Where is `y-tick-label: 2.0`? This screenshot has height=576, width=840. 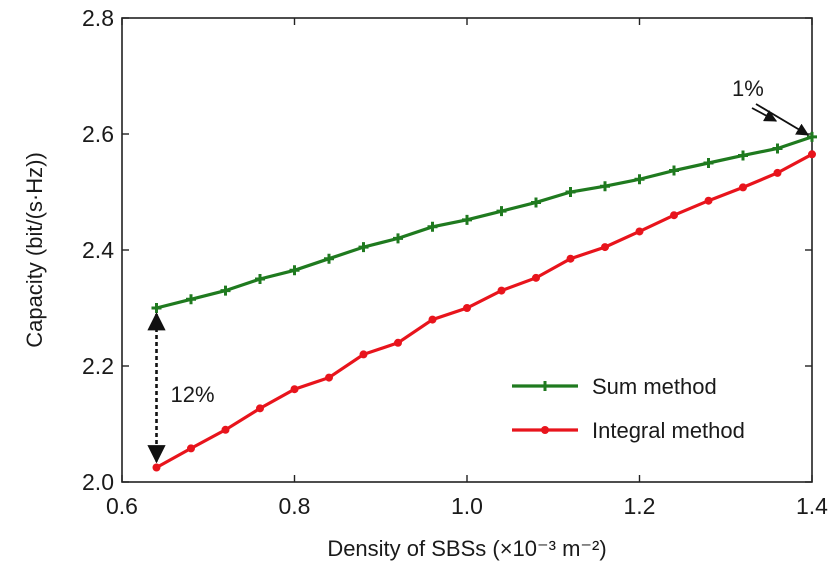 y-tick-label: 2.0 is located at coordinates (98, 482).